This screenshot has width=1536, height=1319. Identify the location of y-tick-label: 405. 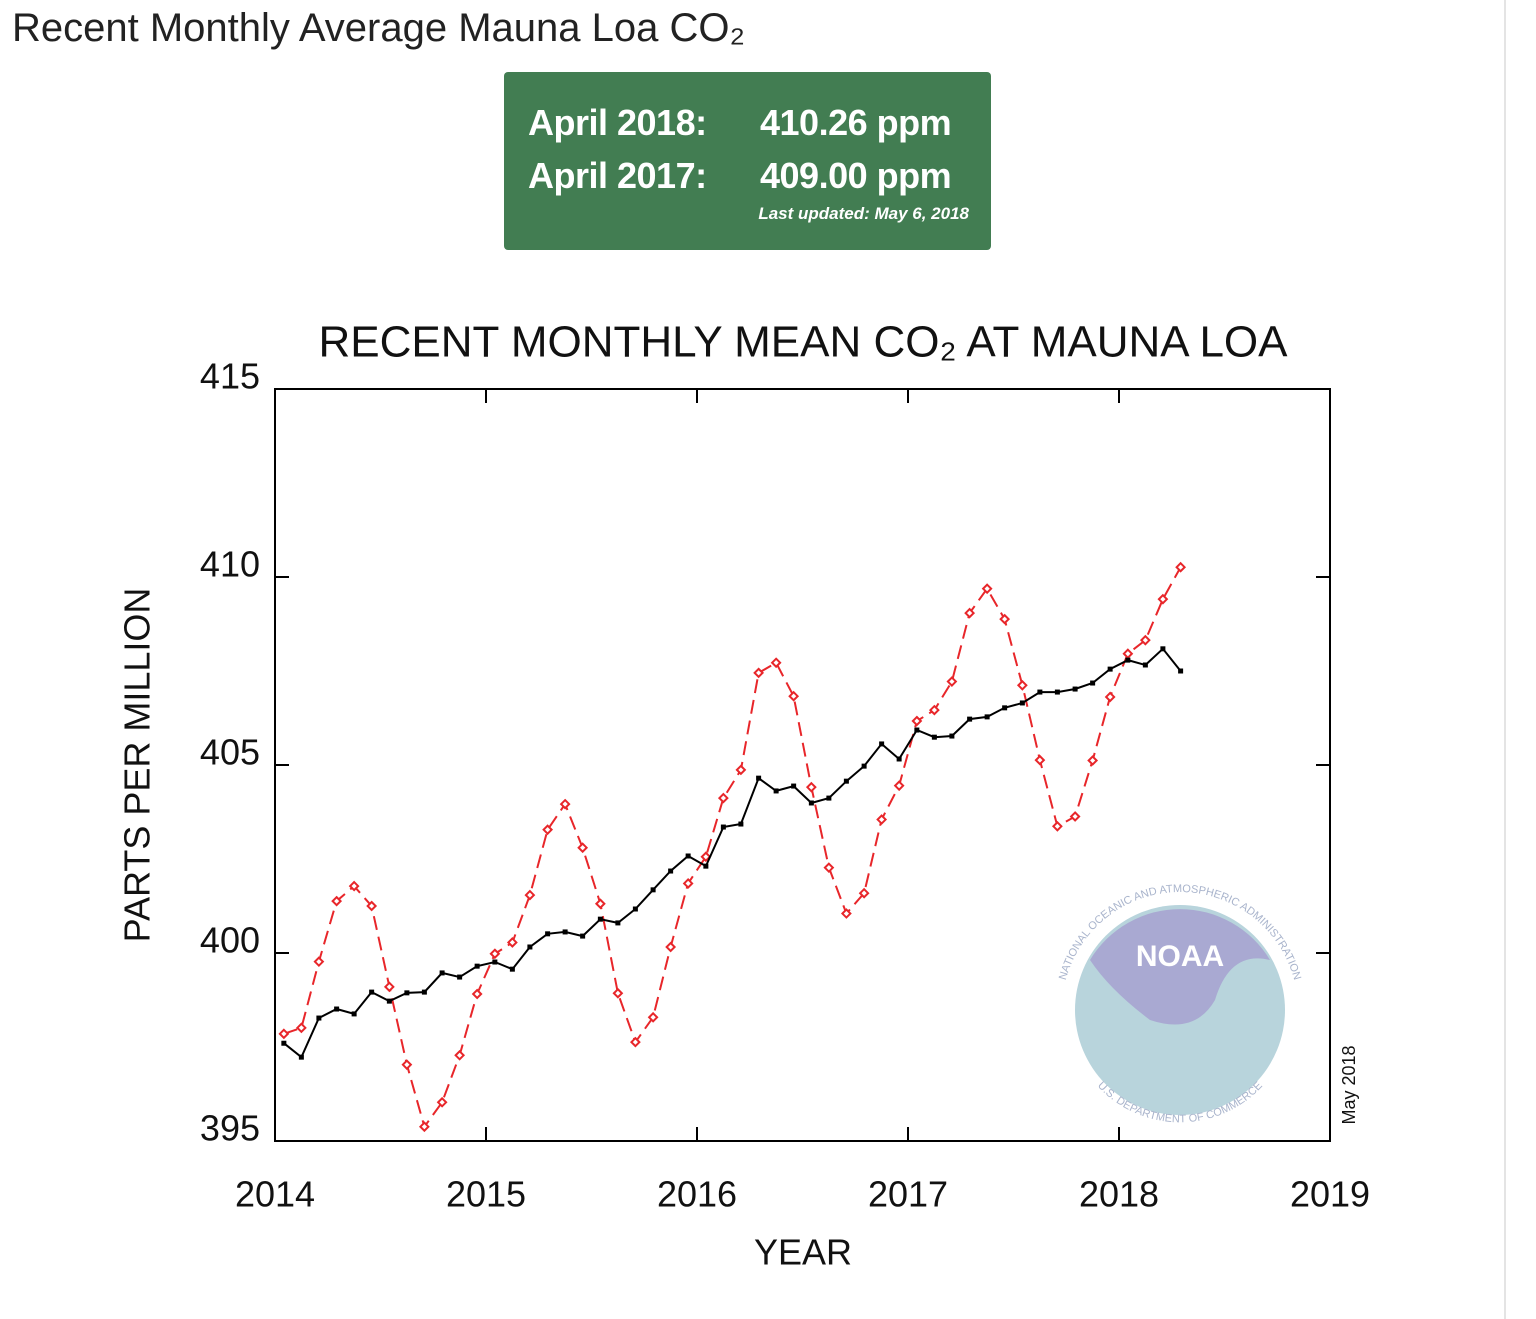
(230, 752).